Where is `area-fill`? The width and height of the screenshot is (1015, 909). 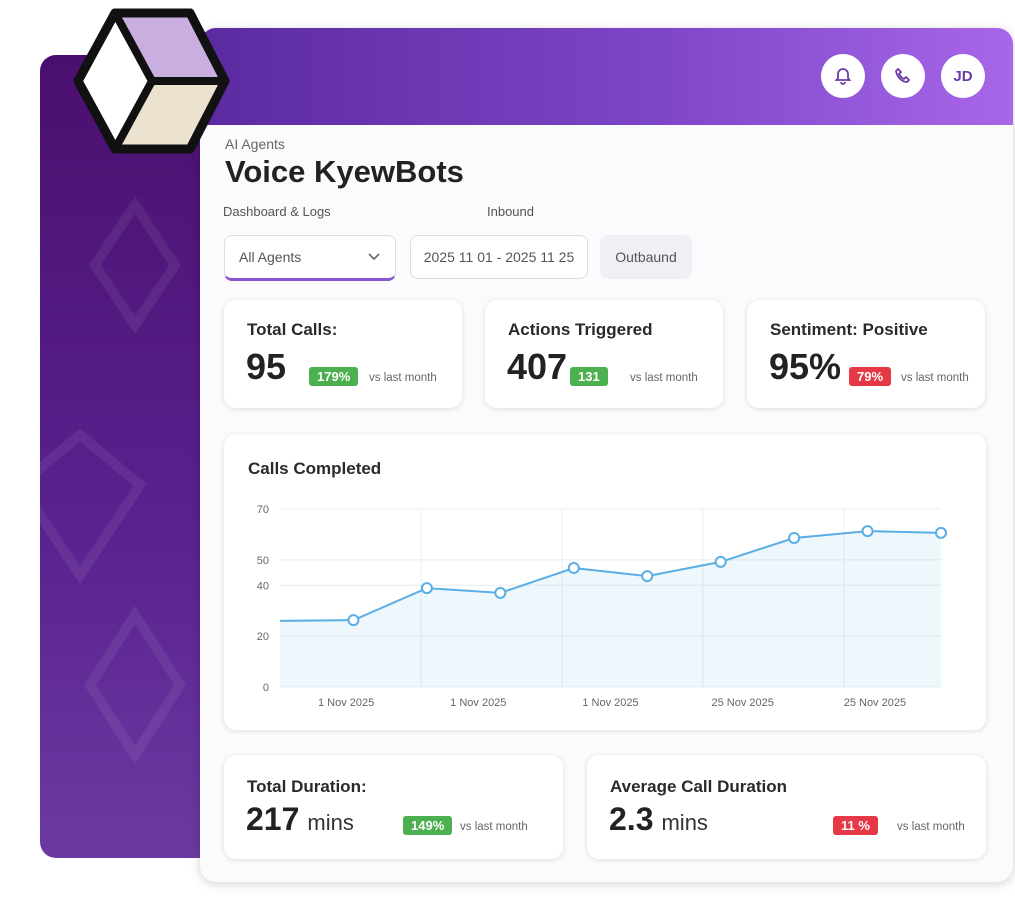 area-fill is located at coordinates (610, 609).